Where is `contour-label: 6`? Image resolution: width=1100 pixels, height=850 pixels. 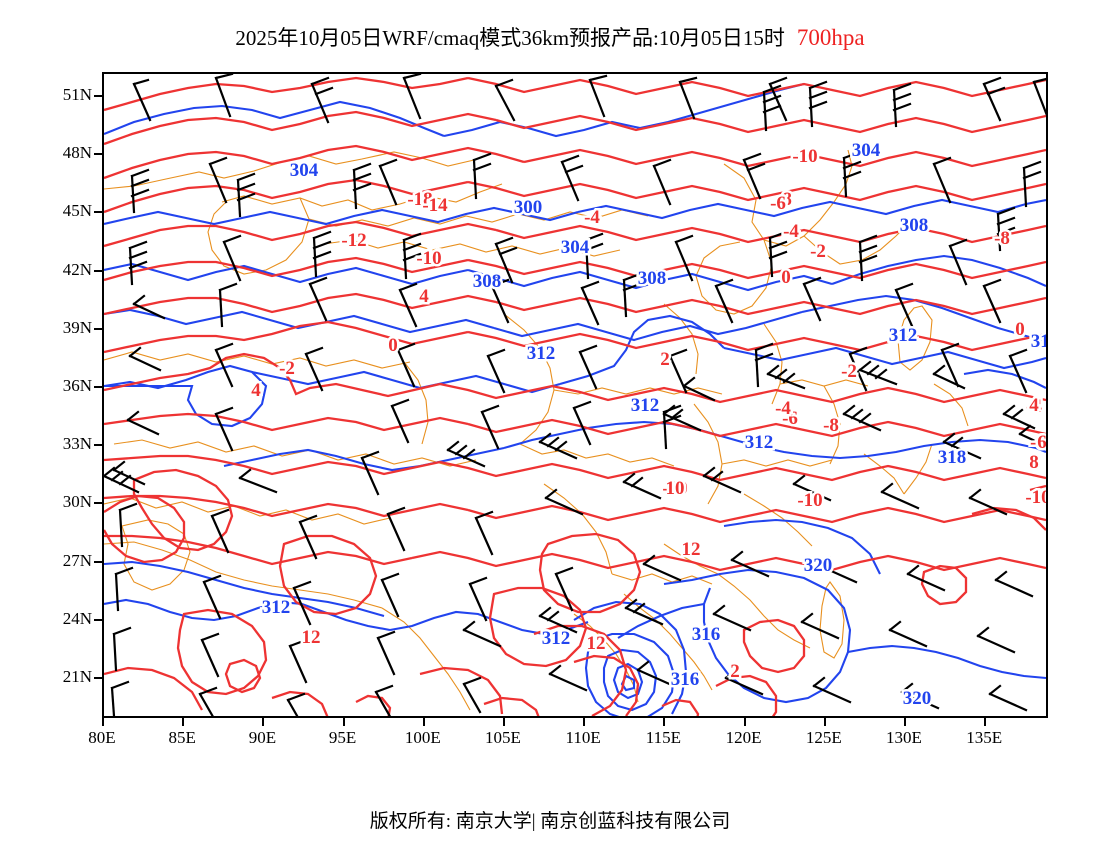 contour-label: 6 is located at coordinates (1041, 442).